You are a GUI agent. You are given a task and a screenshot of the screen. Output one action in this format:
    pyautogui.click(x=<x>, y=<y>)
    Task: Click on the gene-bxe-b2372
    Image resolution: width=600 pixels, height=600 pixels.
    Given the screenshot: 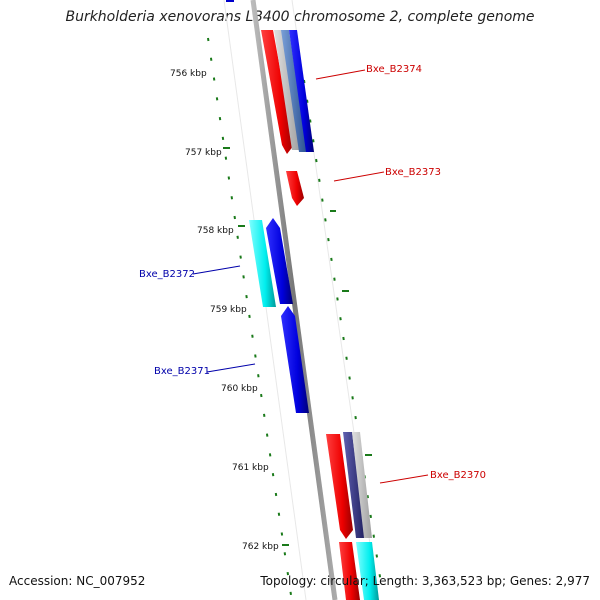 What is the action you would take?
    pyautogui.click(x=279, y=261)
    